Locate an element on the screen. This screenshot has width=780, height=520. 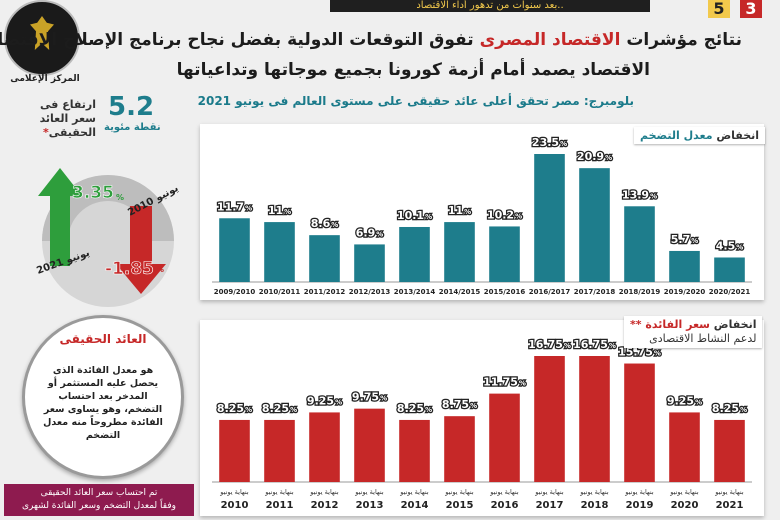
bar-value-label: 8.75% is located at coordinates (459, 404).